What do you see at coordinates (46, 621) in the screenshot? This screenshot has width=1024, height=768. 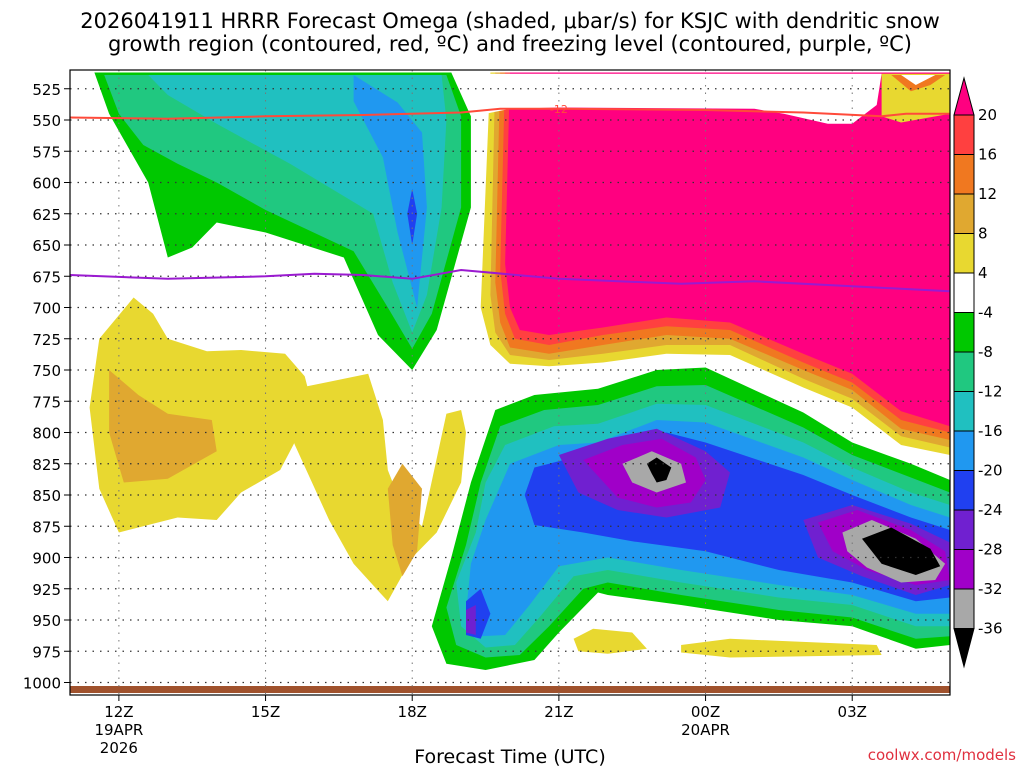 I see `y-tick-label-950: 950` at bounding box center [46, 621].